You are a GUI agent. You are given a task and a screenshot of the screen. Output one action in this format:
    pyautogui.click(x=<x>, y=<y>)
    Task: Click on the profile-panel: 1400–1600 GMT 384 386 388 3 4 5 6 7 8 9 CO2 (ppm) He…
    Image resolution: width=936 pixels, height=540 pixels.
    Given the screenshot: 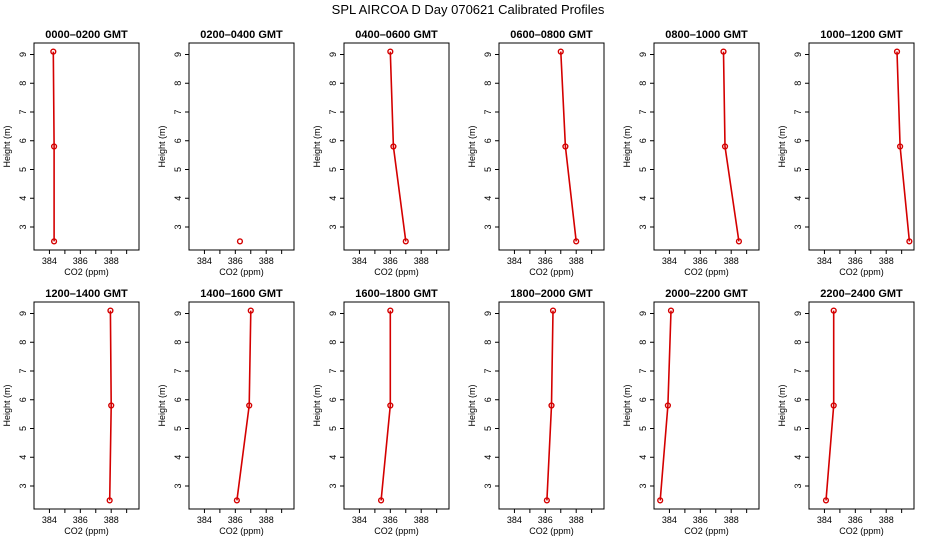 What is the action you would take?
    pyautogui.click(x=226, y=412)
    